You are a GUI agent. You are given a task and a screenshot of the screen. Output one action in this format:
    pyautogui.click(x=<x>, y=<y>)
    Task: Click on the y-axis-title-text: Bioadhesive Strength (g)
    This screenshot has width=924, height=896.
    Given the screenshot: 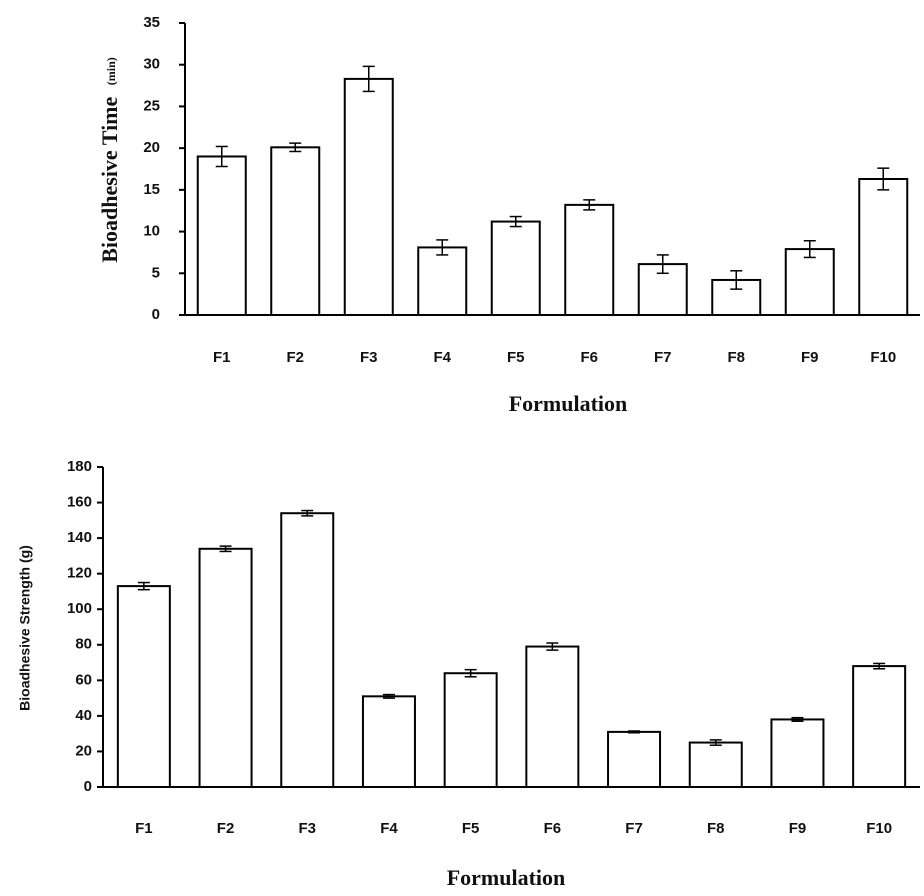 What is the action you would take?
    pyautogui.click(x=25, y=628)
    